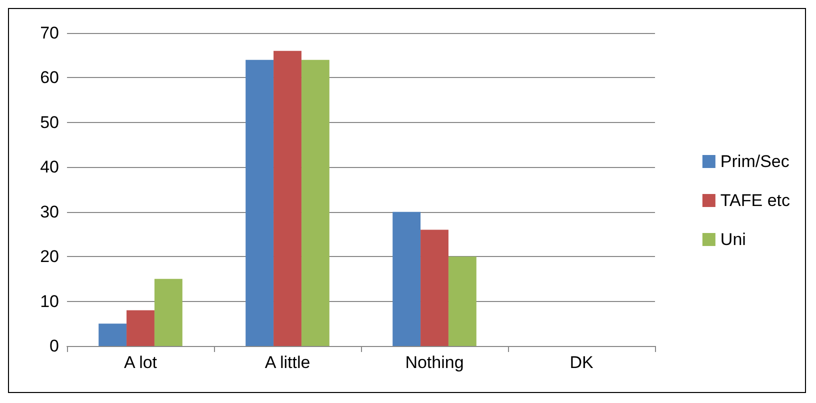 The height and width of the screenshot is (403, 816). Describe the element at coordinates (755, 161) in the screenshot. I see `legend-label: Prim/Sec` at that location.